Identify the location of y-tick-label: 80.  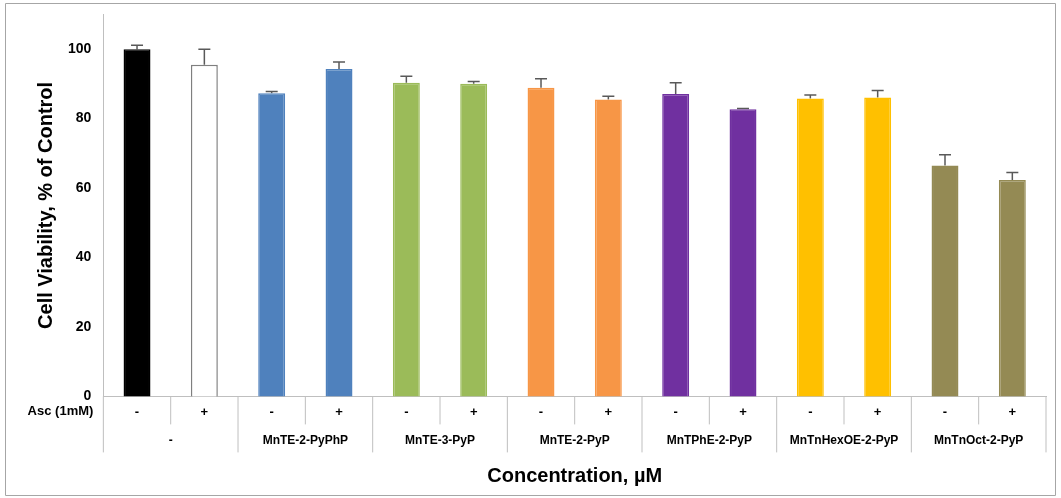
(83, 117).